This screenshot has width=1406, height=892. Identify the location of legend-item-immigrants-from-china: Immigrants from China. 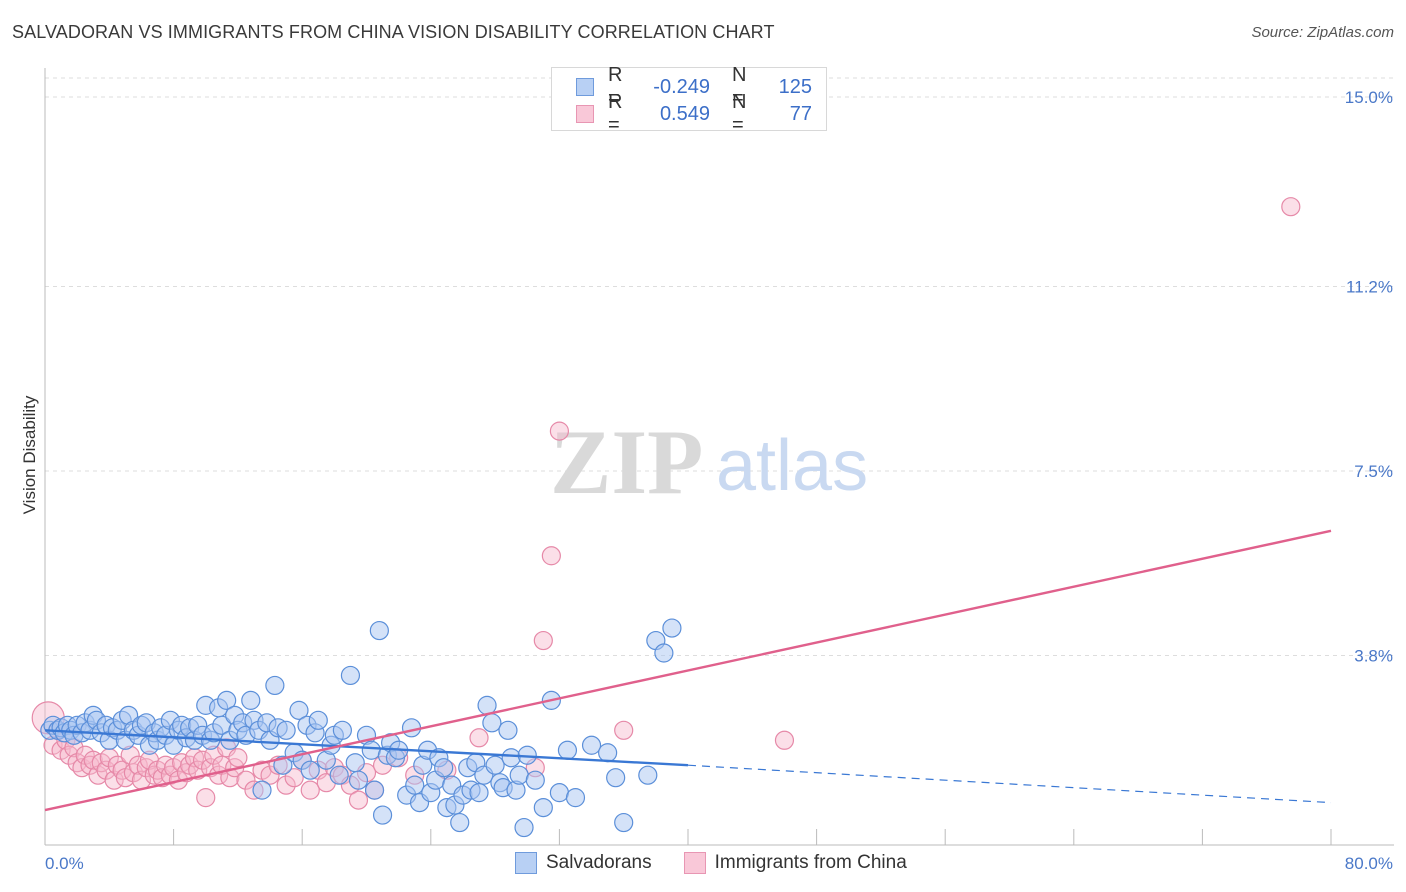
(795, 863).